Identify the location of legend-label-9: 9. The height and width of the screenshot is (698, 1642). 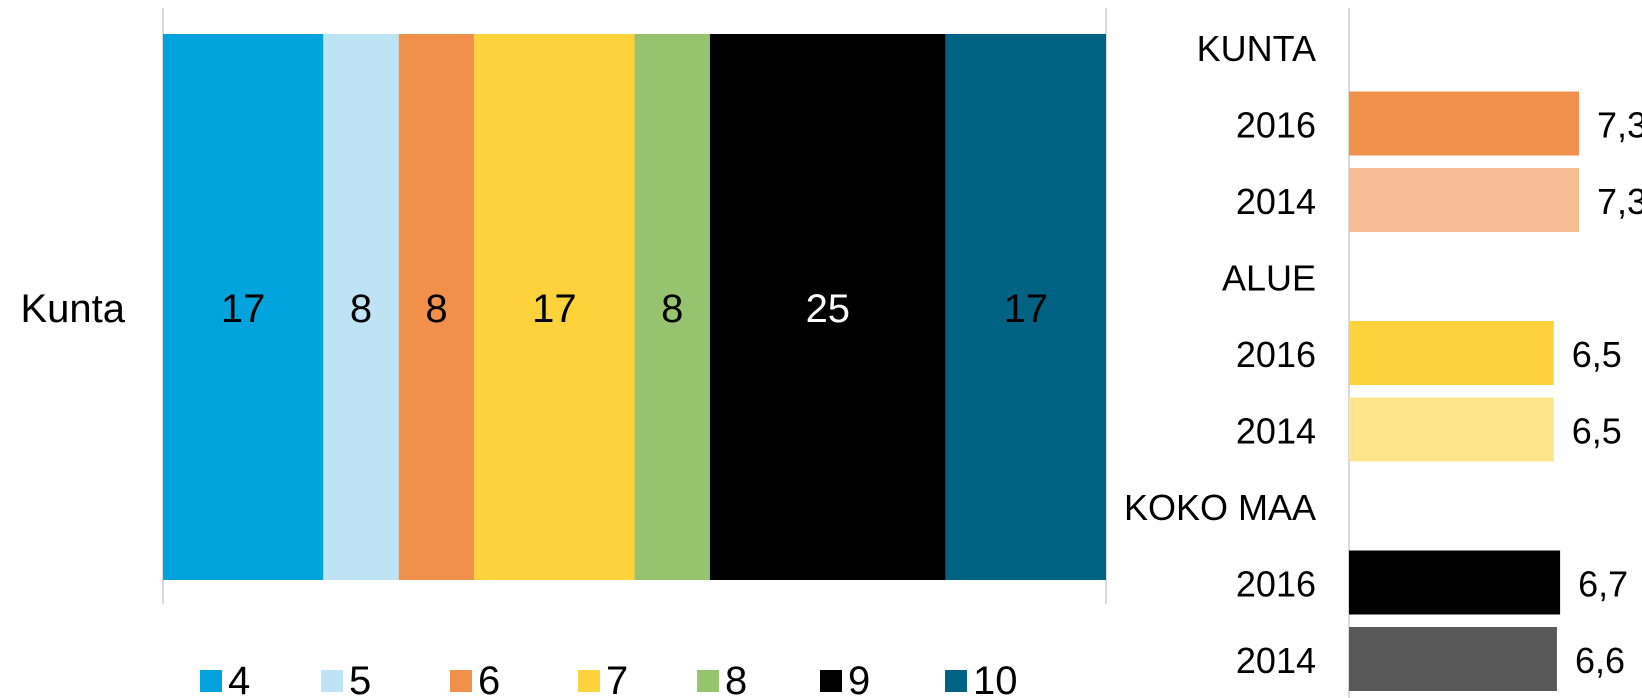
(859, 678).